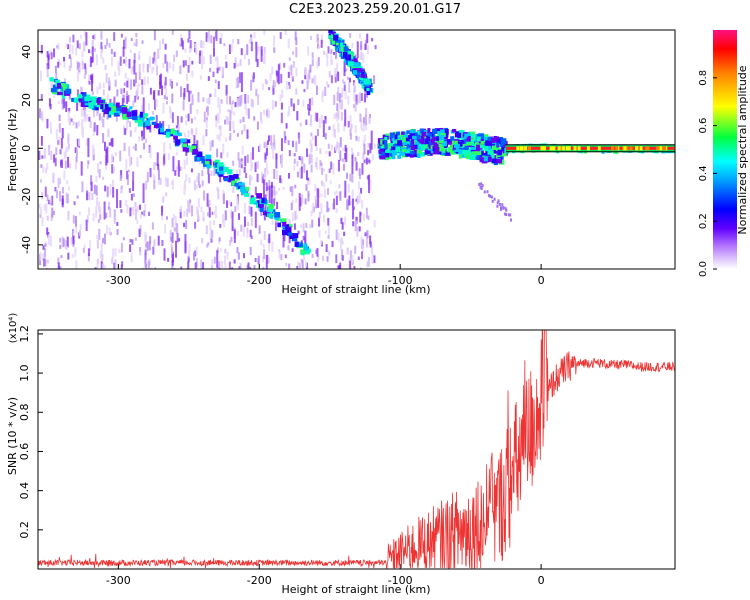  I want to click on y-tick-label: 0, so click(26, 148).